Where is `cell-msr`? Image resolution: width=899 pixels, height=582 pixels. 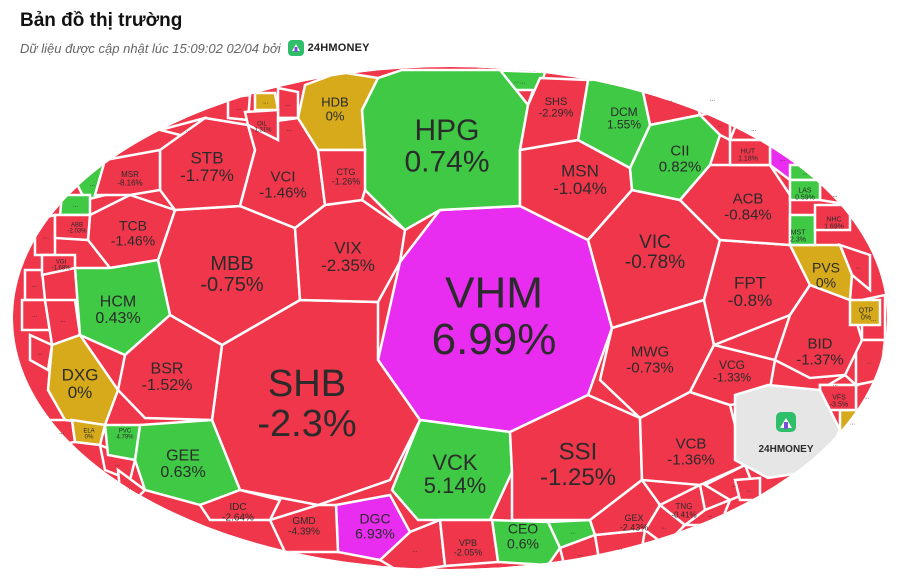 cell-msr is located at coordinates (127, 172).